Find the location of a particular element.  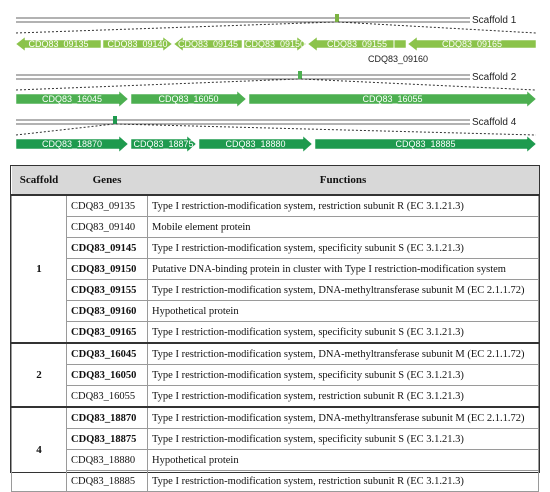

gene-cell: CDQ83_16055 is located at coordinates (107, 396).